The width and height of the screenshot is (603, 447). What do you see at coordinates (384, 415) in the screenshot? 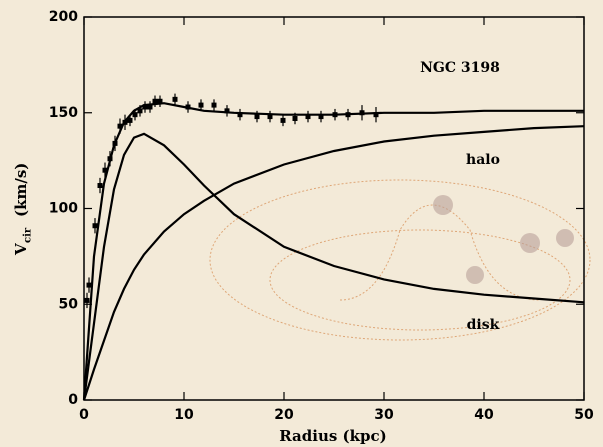
I see `x-tick-label: 30` at bounding box center [384, 415].